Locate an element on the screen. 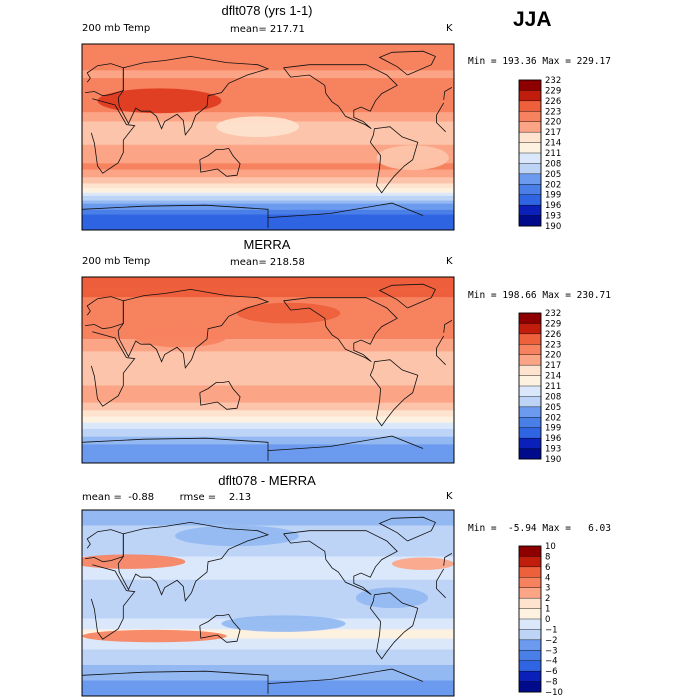 The image size is (700, 700). colorbar-tick-label: −1 is located at coordinates (551, 630).